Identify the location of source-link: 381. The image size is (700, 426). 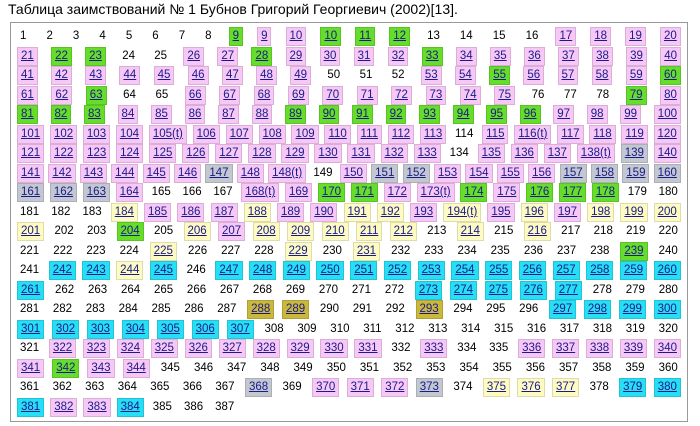
(31, 407).